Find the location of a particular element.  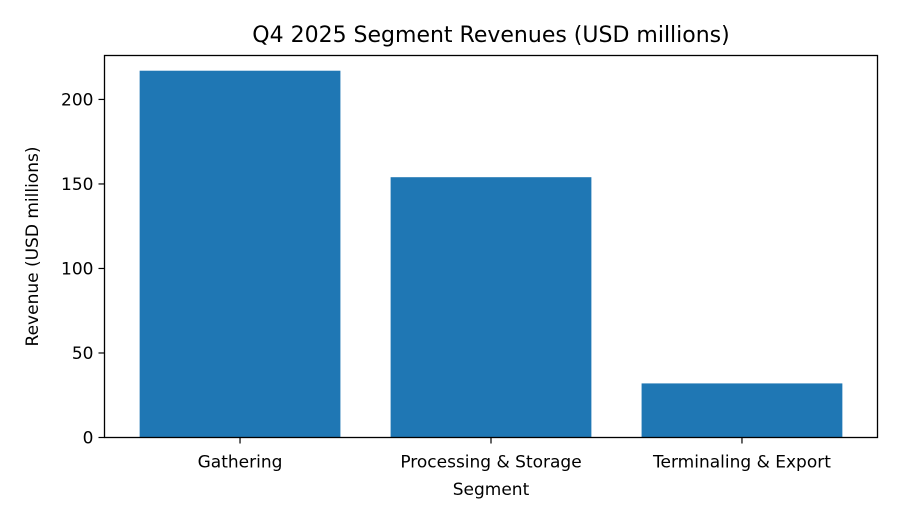

y-tick-label: 200 is located at coordinates (77, 100).